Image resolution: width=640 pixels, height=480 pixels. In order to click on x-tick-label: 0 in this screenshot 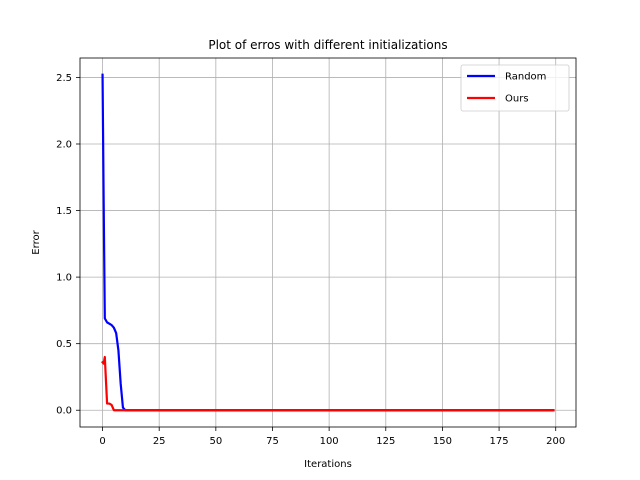, I will do `click(102, 441)`.